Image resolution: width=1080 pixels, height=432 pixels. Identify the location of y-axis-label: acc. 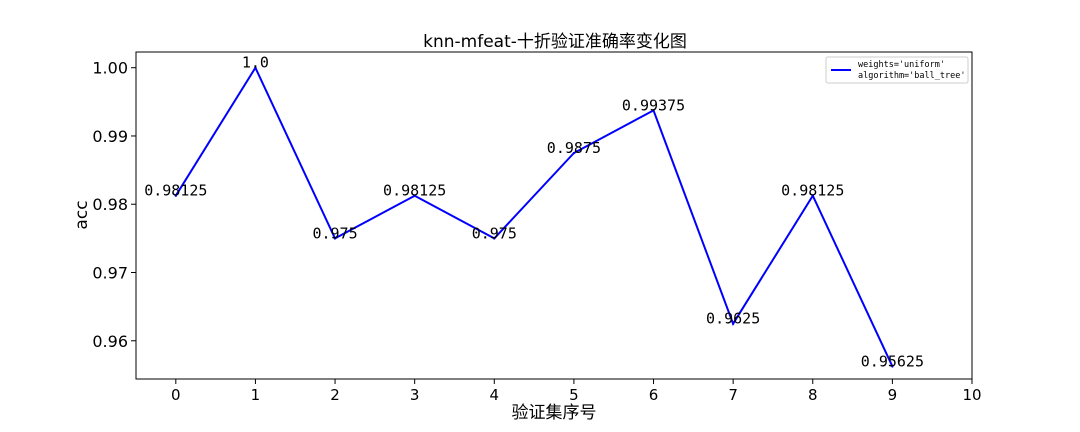
(82, 214).